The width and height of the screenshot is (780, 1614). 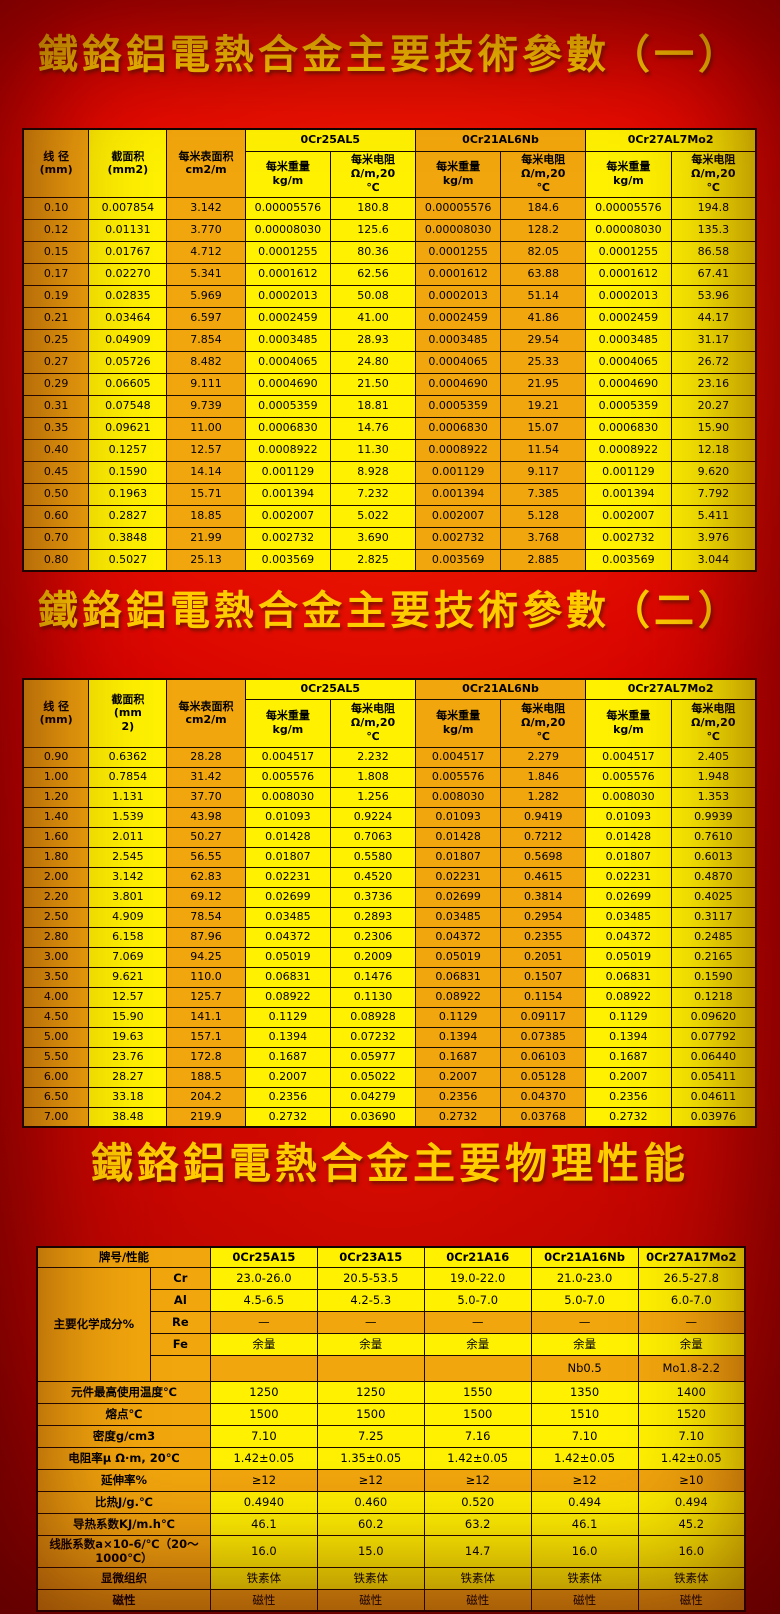 I want to click on cell: 0.7212, so click(x=543, y=837).